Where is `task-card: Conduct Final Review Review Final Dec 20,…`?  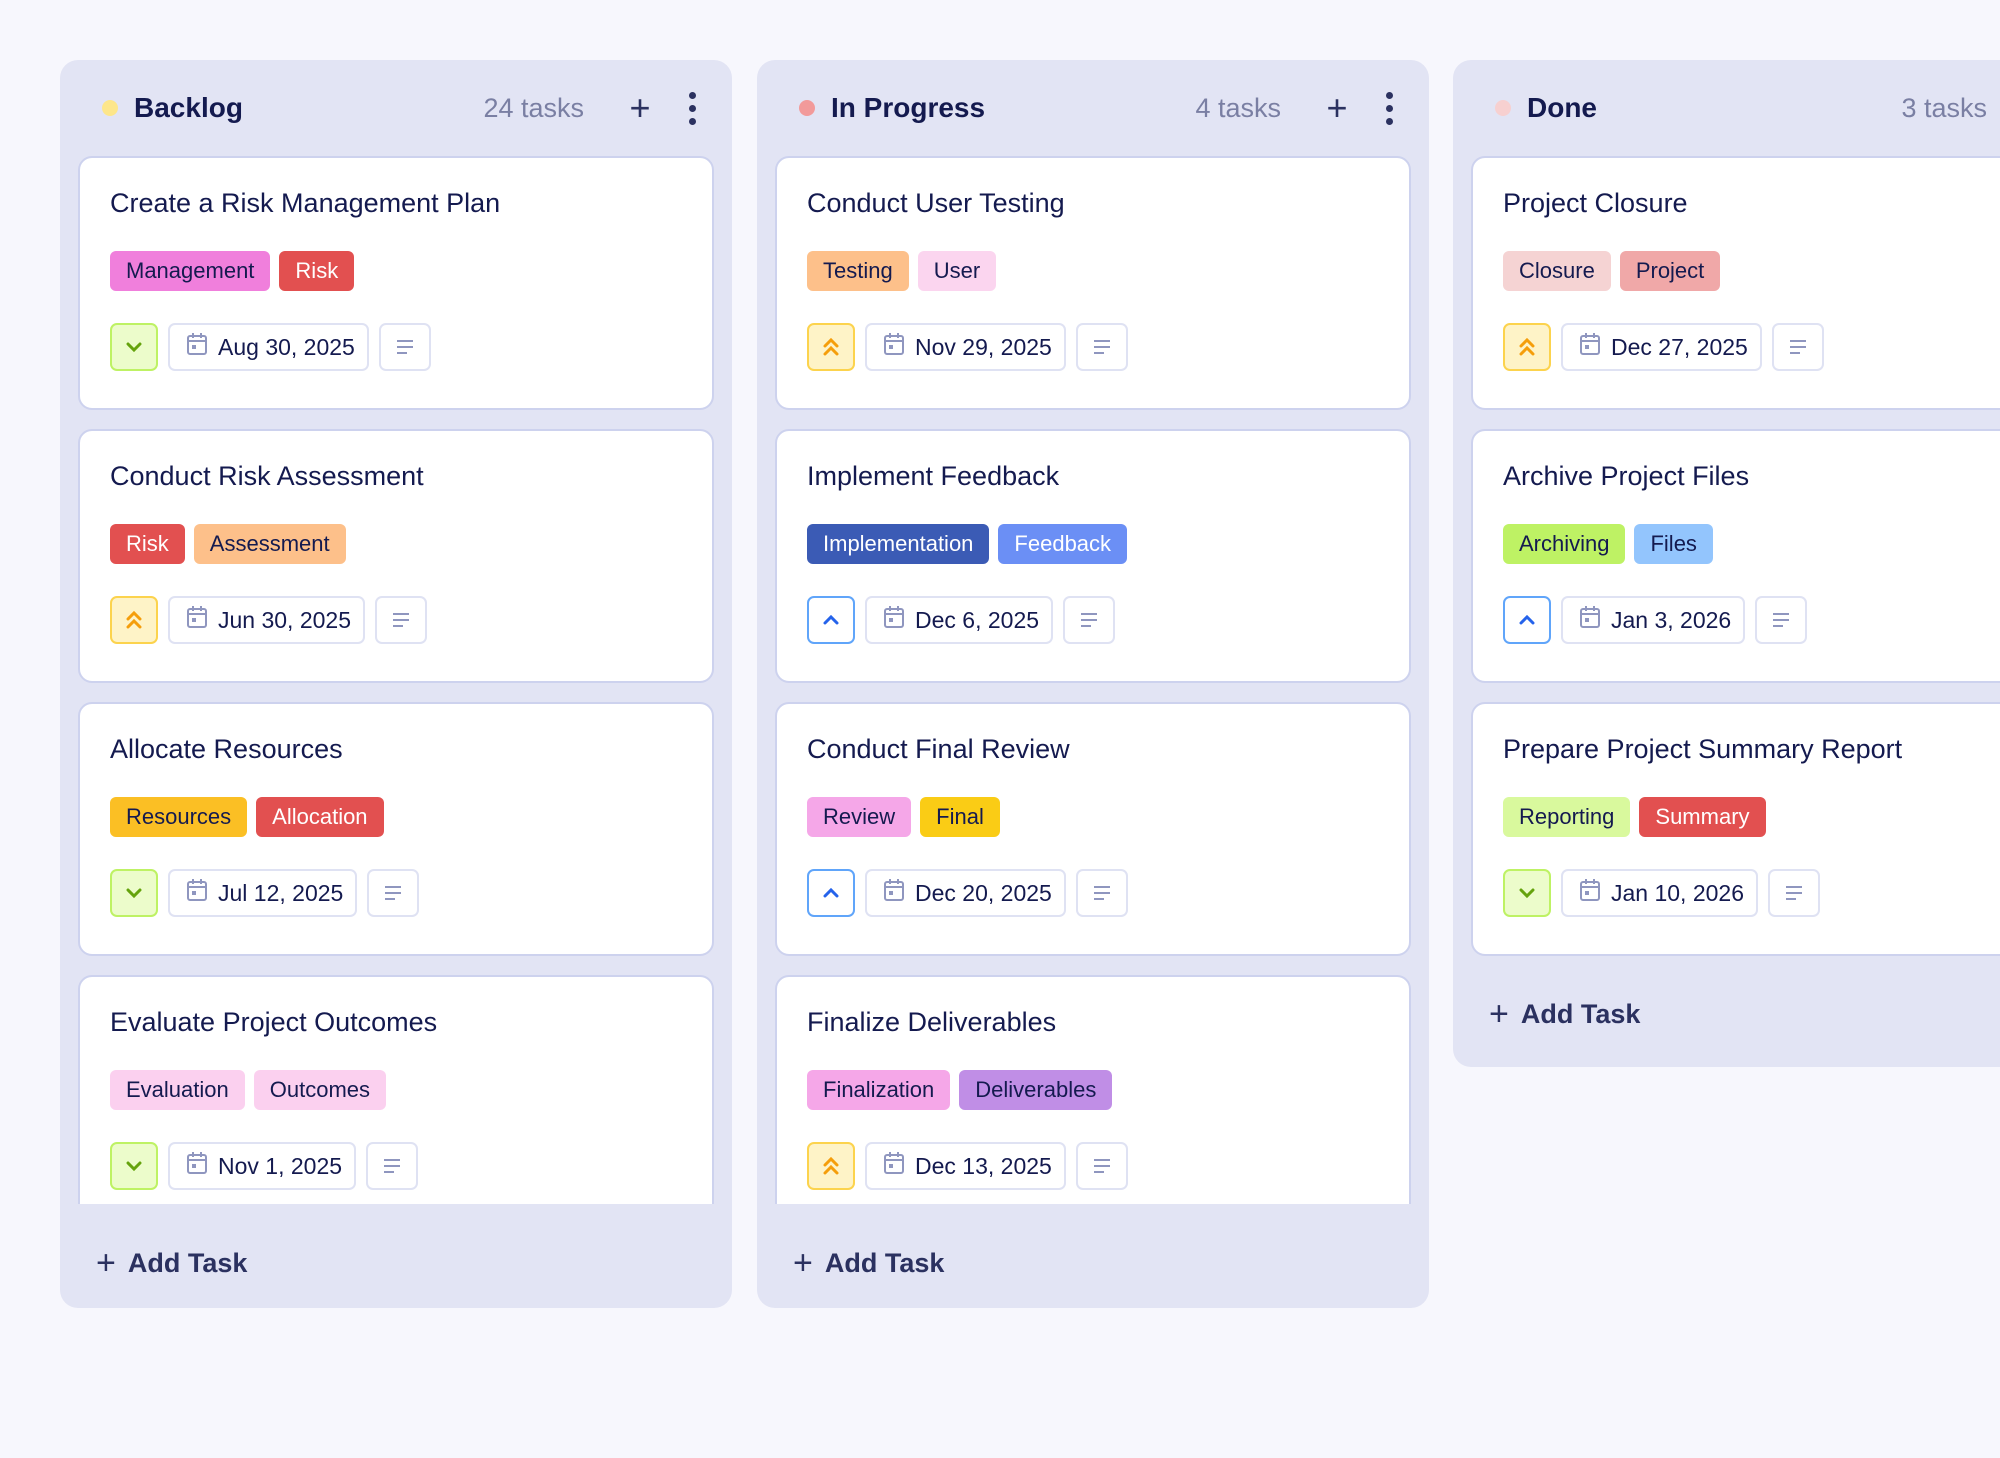
task-card: Conduct Final Review Review Final Dec 20,… is located at coordinates (1093, 829).